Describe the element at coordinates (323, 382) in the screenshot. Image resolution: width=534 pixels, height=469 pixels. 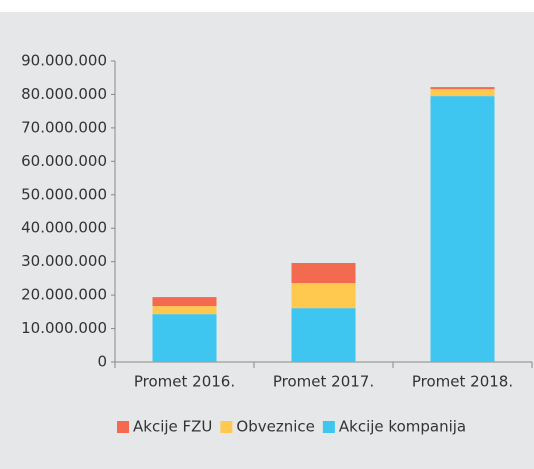
I see `x-tick-label: Promet 2017.` at that location.